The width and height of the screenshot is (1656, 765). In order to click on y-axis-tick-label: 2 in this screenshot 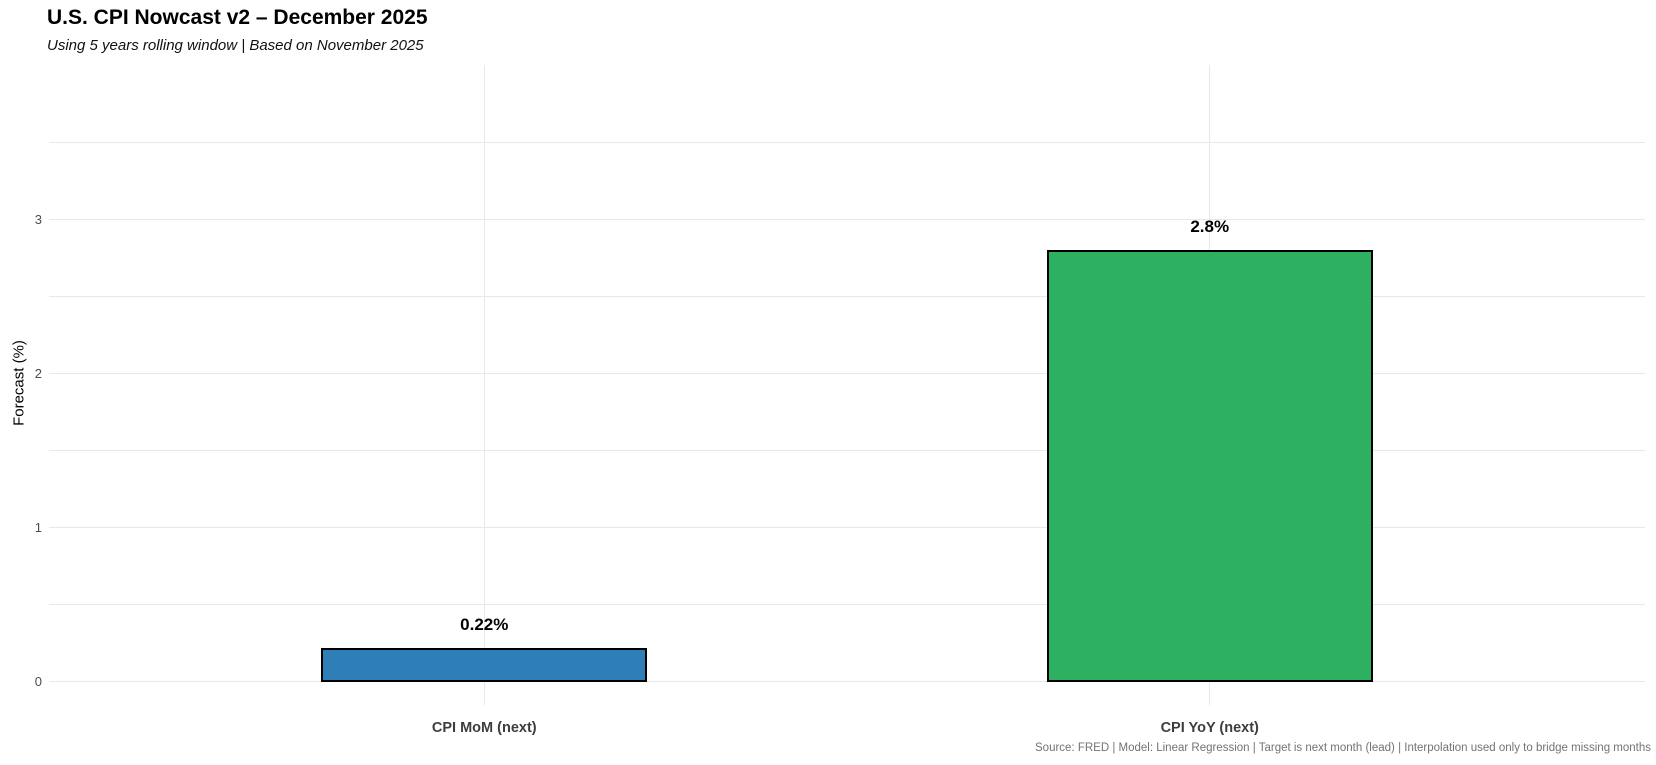, I will do `click(38, 373)`.